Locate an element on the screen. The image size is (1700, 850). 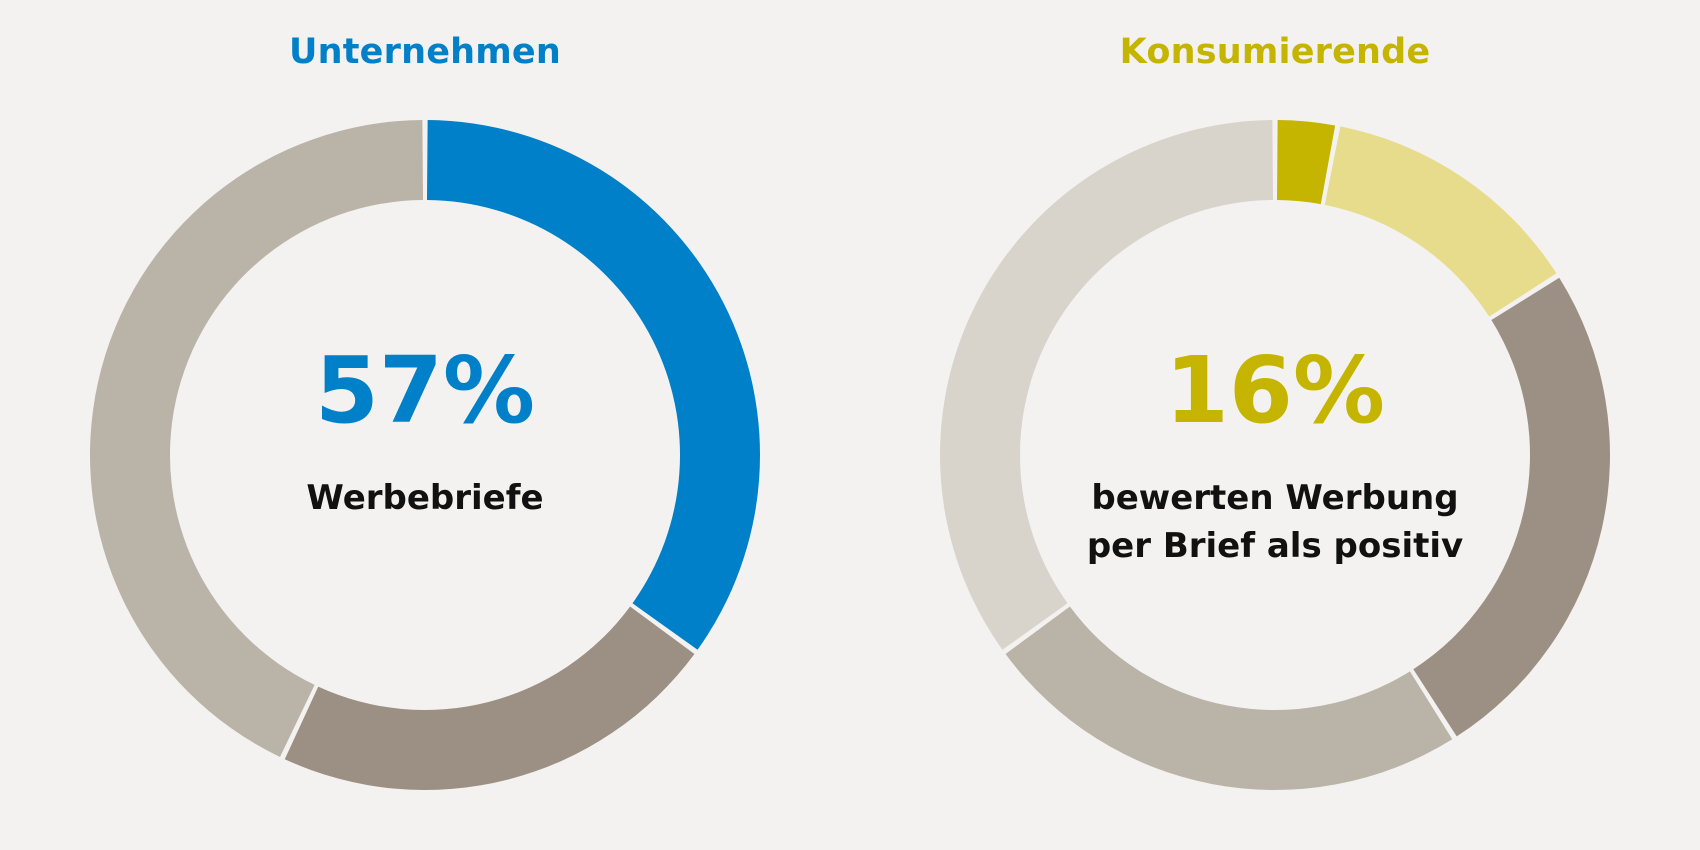
center-label: Werbebriefe is located at coordinates (425, 498).